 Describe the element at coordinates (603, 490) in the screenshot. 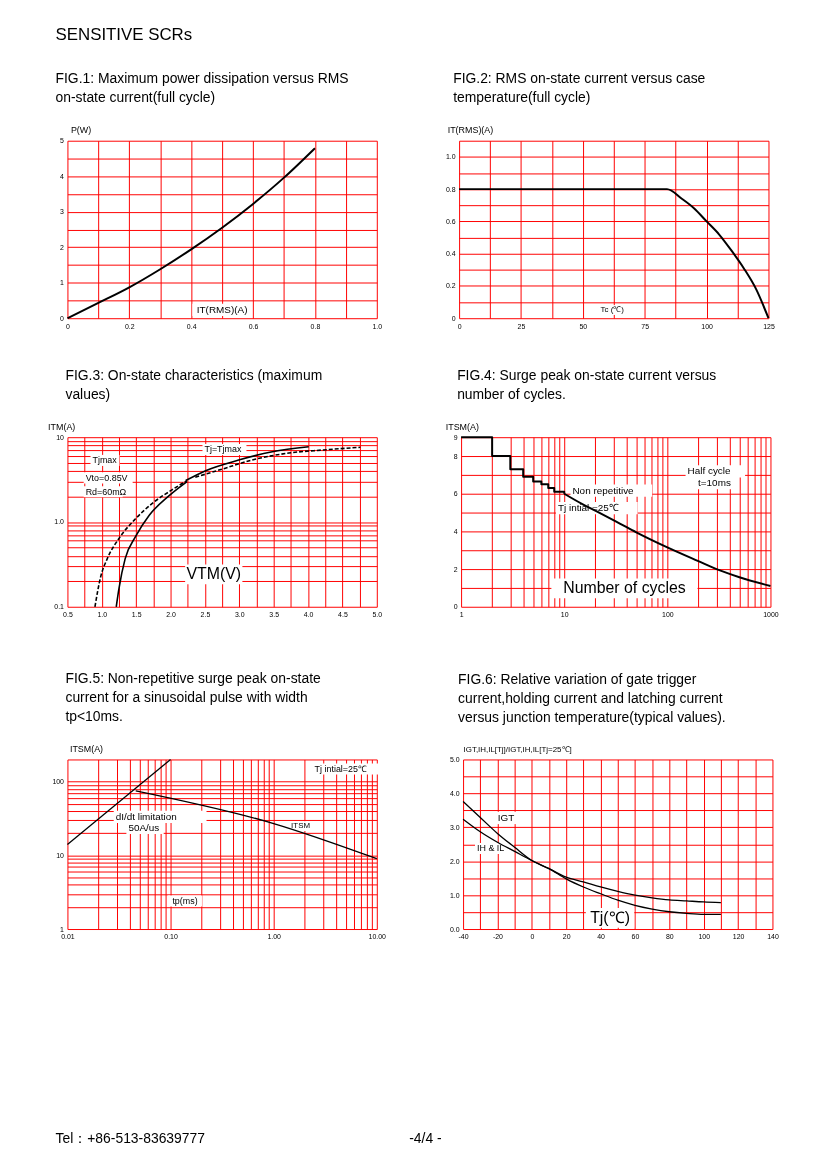

I see `annotation: Non repetitive` at that location.